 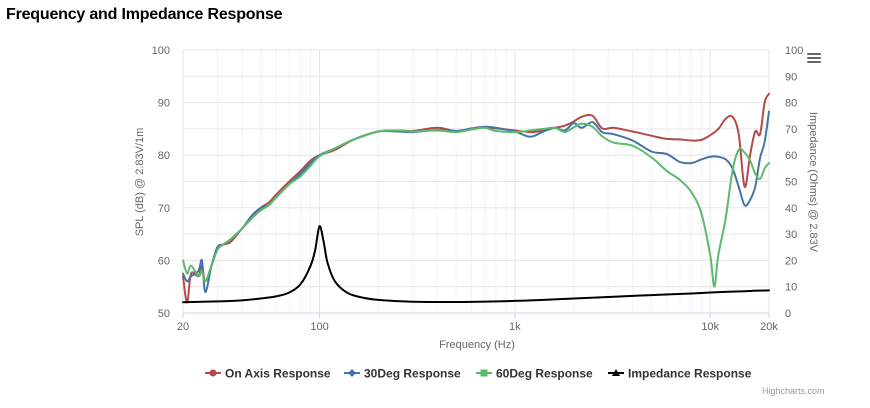 I want to click on y-axis-left-title: SPL (dB) @ 2.83V/1m, so click(x=140, y=182).